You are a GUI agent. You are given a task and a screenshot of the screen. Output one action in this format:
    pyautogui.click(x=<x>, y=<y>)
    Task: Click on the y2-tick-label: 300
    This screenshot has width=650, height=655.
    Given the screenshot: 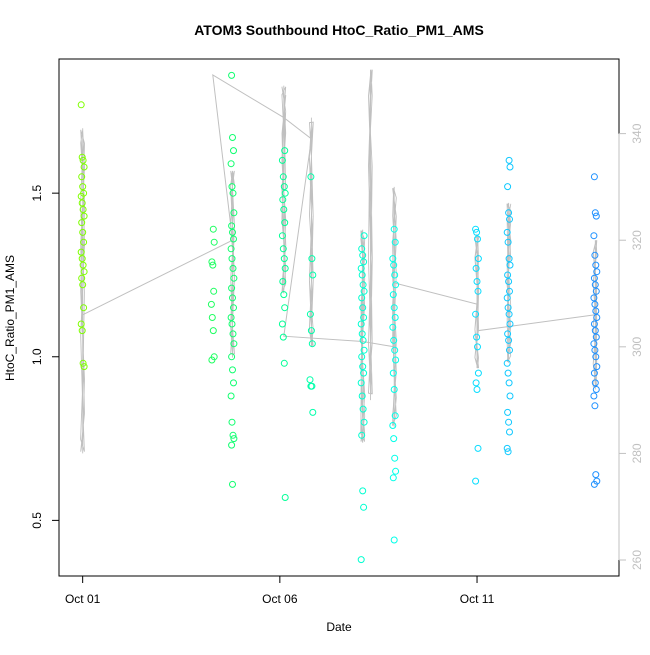 What is the action you would take?
    pyautogui.click(x=637, y=346)
    